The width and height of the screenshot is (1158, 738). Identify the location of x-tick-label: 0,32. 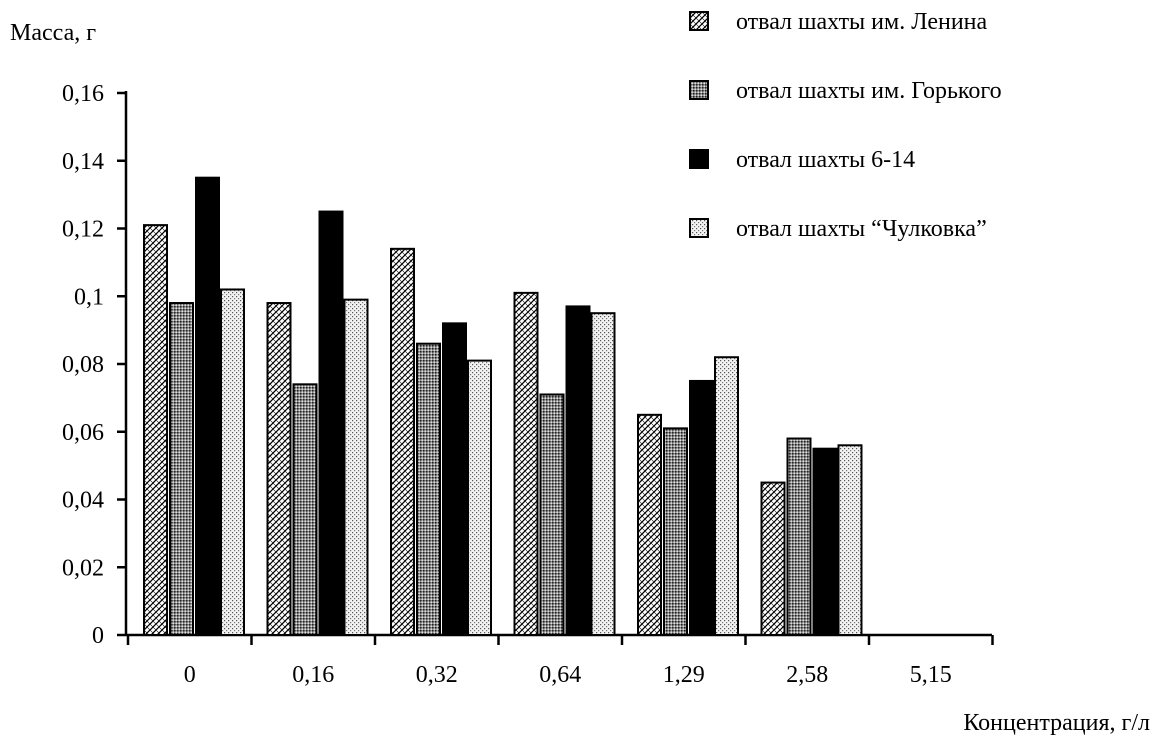
(437, 675).